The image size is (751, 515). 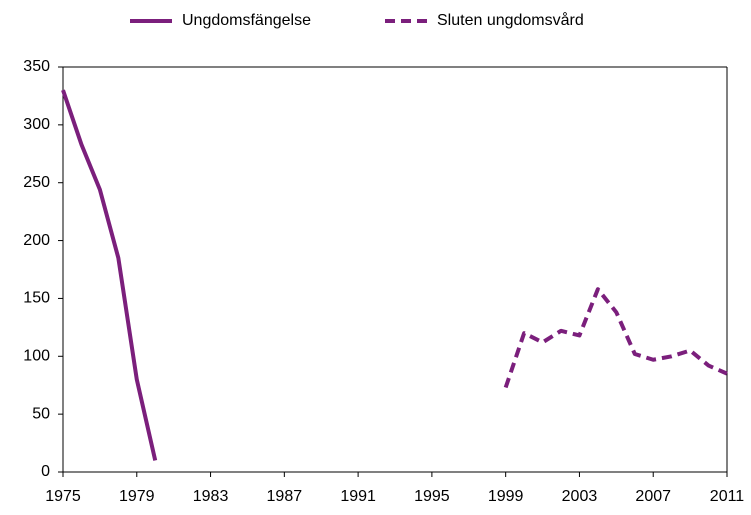 What do you see at coordinates (36, 356) in the screenshot?
I see `y-tick-label: 100` at bounding box center [36, 356].